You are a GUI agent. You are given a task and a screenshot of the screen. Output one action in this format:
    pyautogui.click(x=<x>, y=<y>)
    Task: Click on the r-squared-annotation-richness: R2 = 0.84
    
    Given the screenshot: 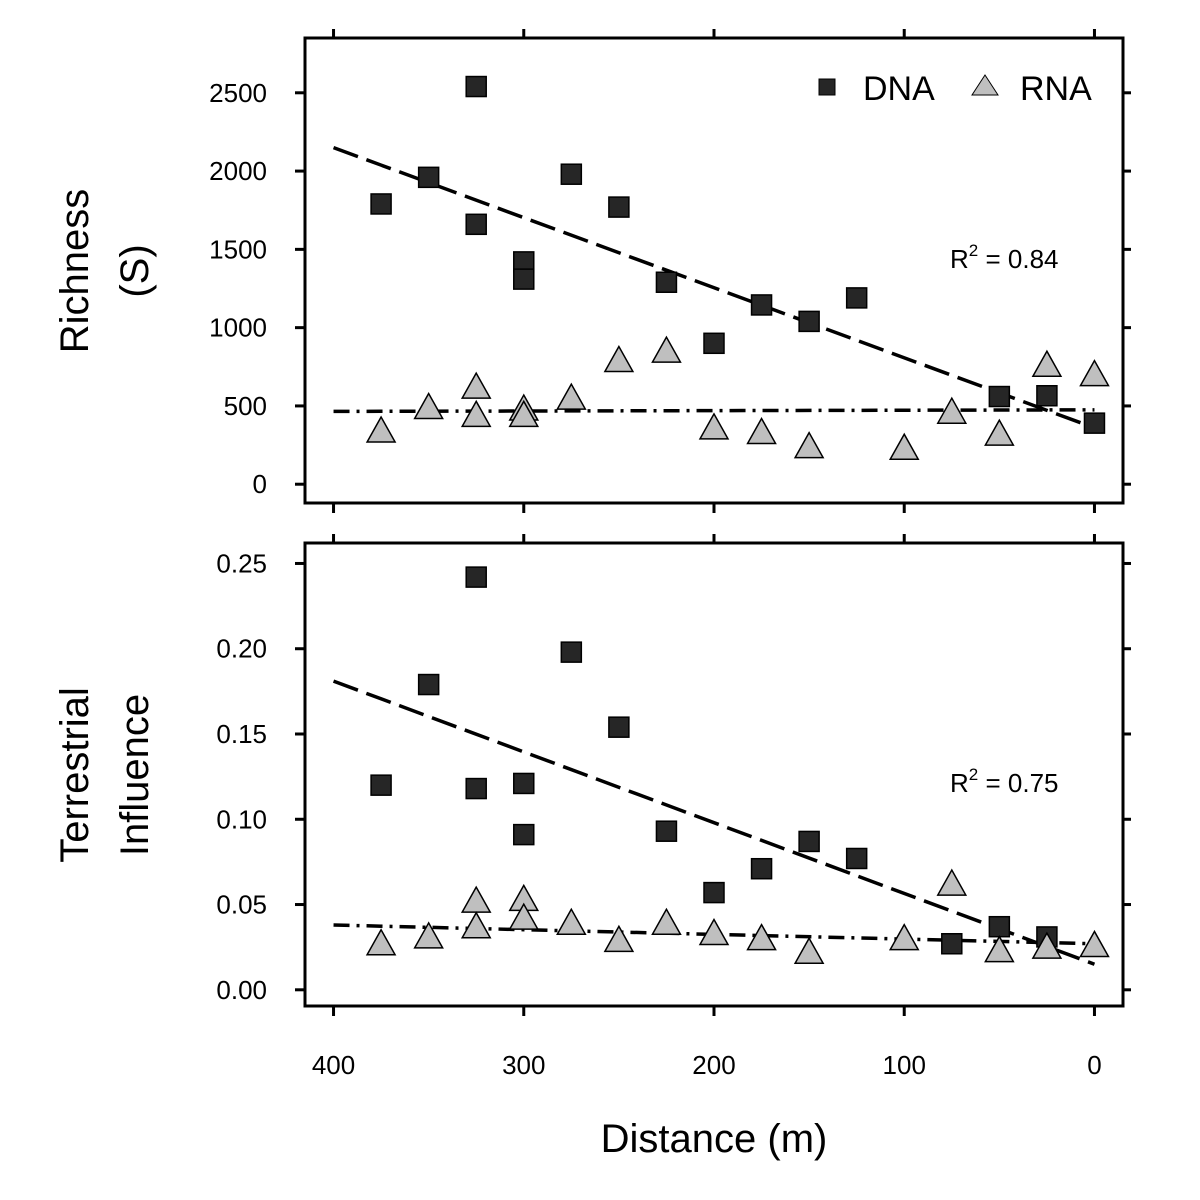 What is the action you would take?
    pyautogui.click(x=1004, y=257)
    